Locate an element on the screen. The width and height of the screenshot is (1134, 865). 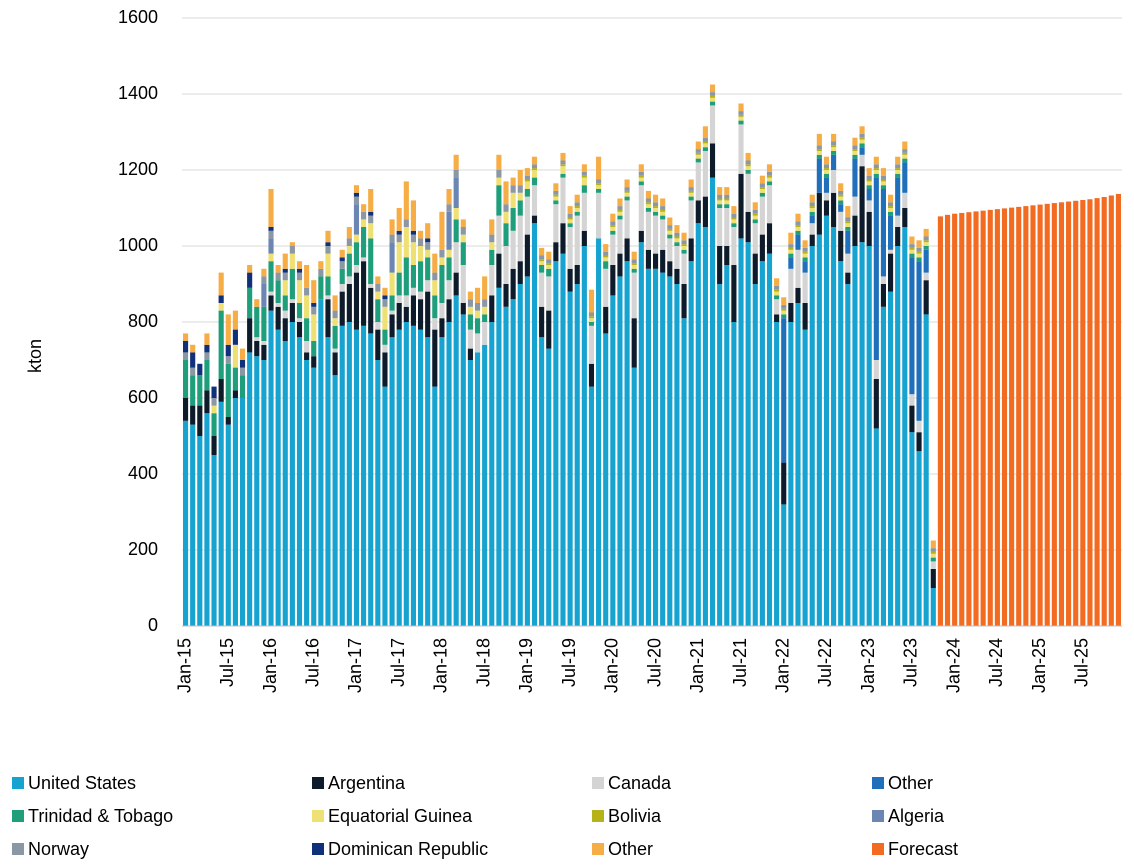
y-tick-label: 1400 is located at coordinates (138, 93).